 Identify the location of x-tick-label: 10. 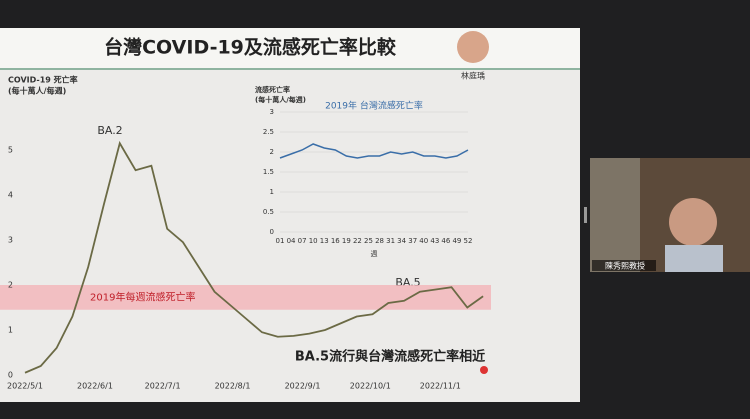
(313, 241).